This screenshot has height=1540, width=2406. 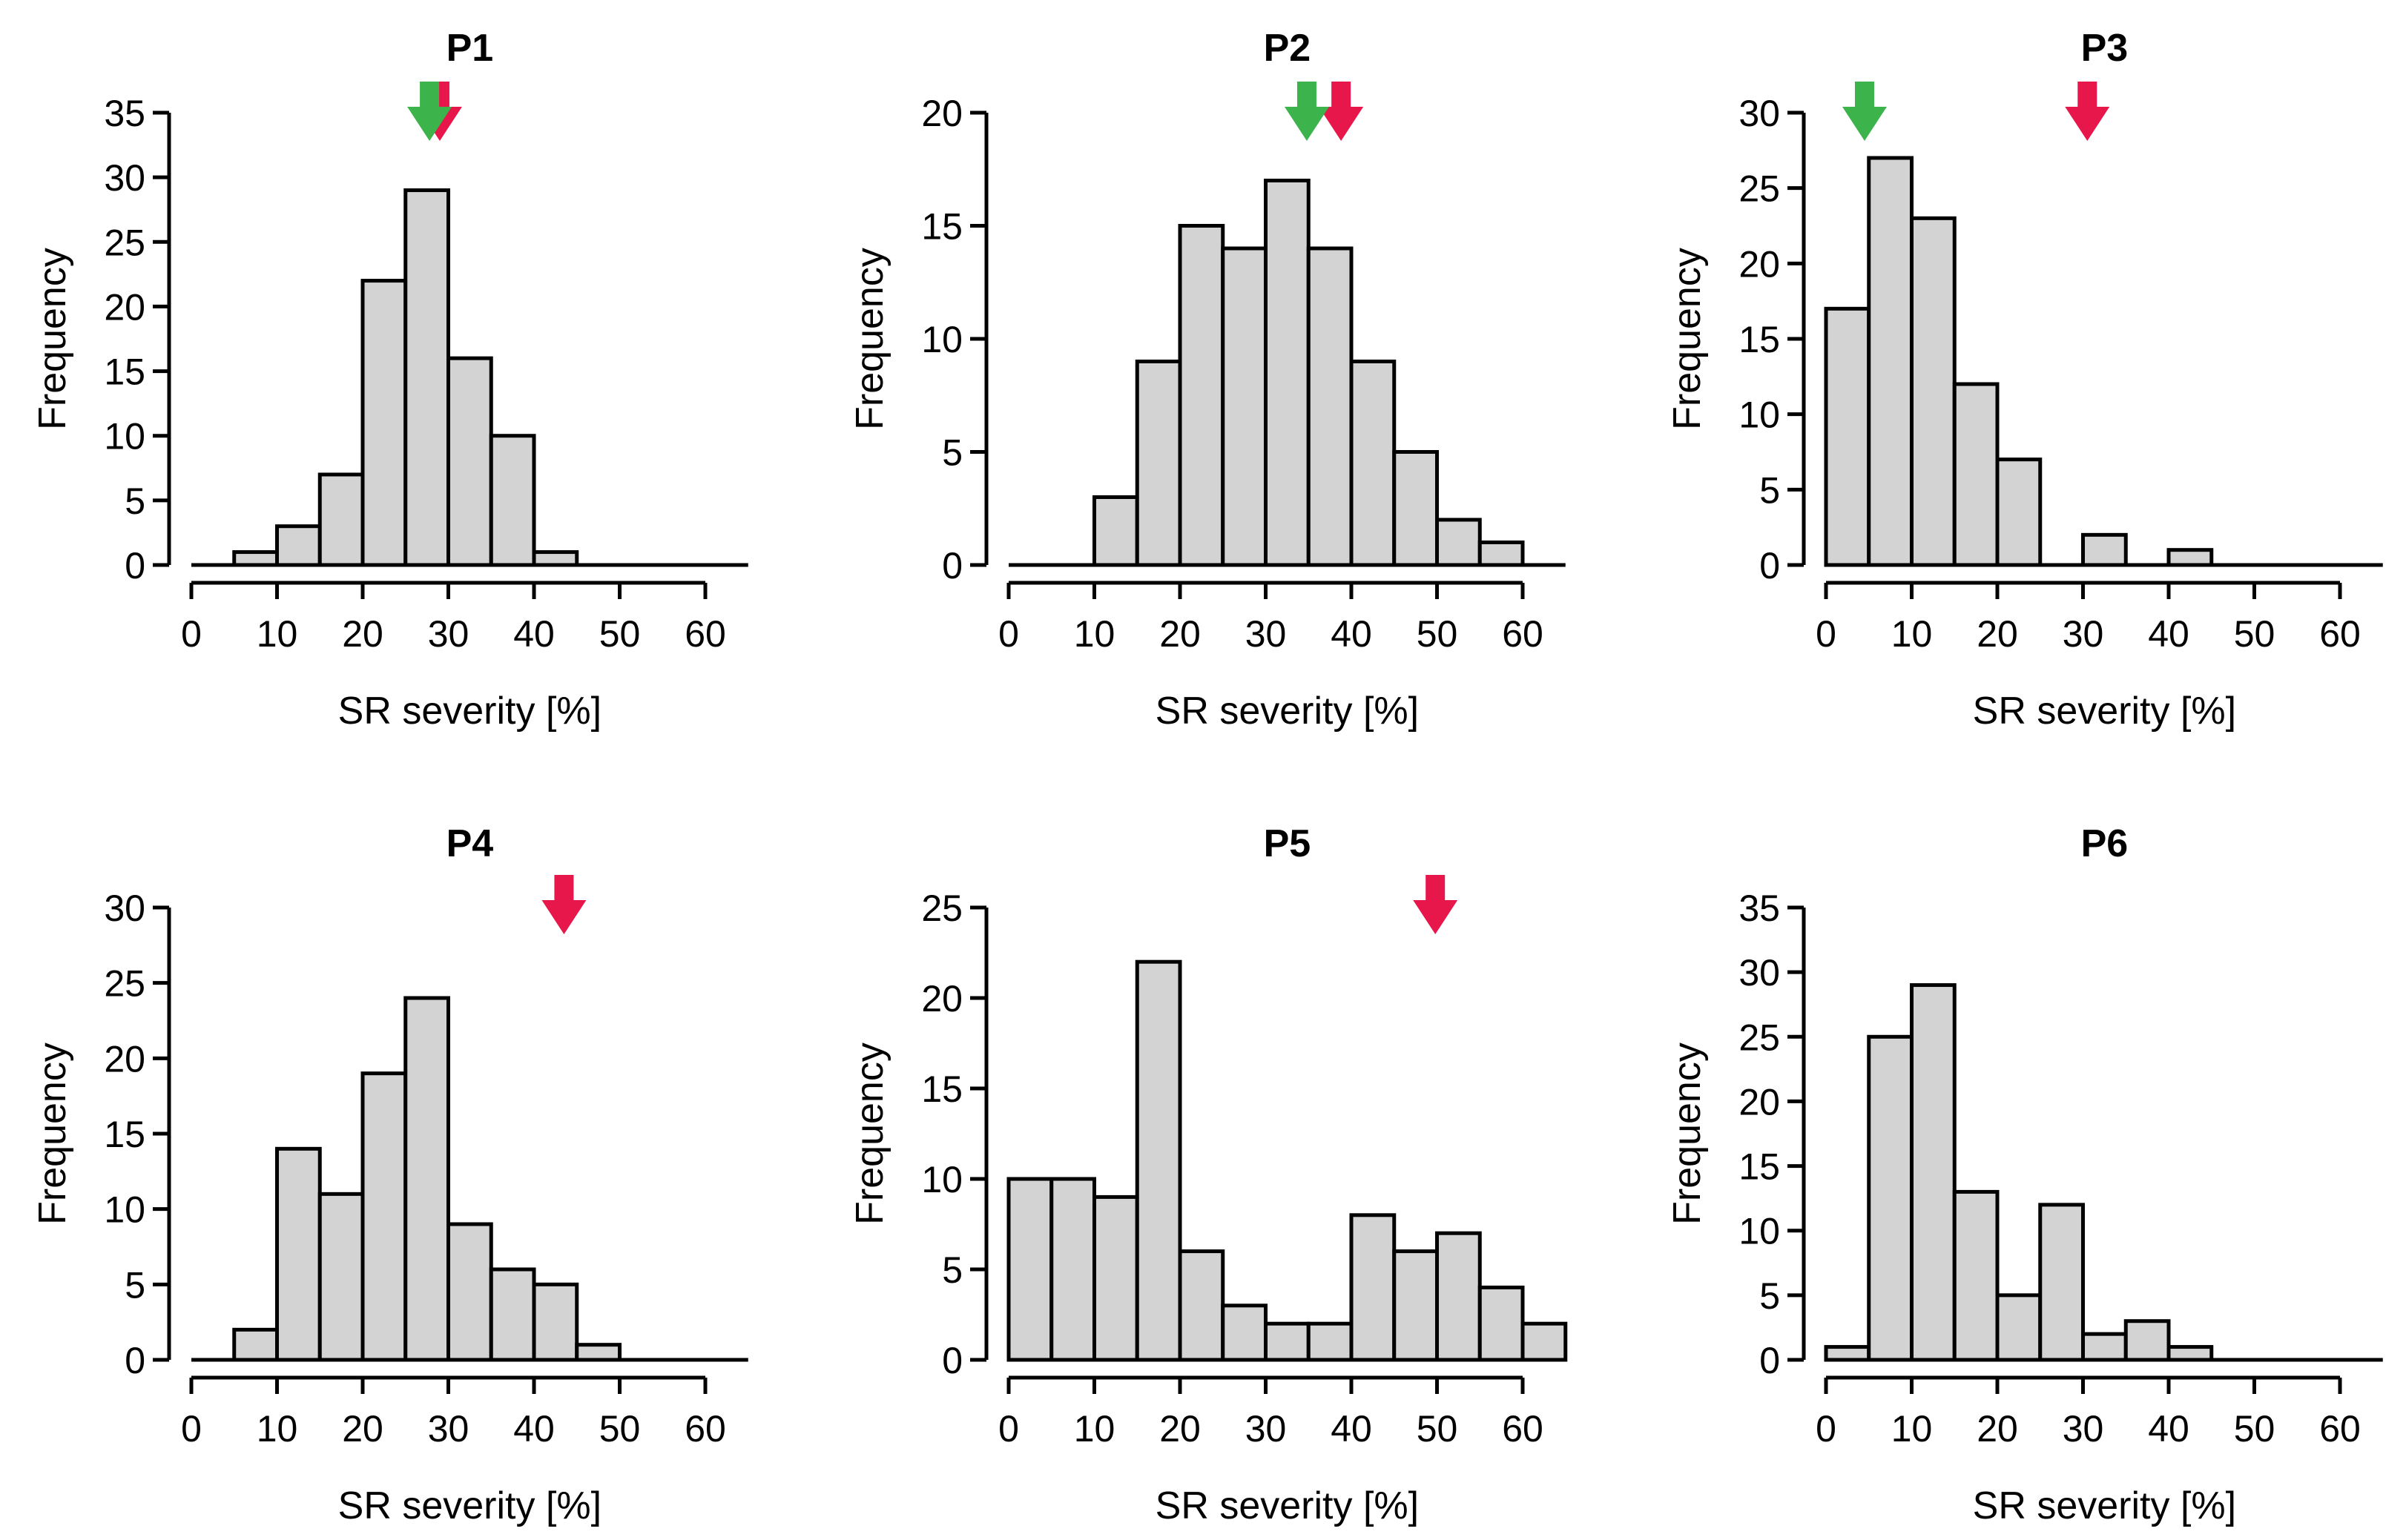 What do you see at coordinates (2105, 843) in the screenshot?
I see `panel-title: P6` at bounding box center [2105, 843].